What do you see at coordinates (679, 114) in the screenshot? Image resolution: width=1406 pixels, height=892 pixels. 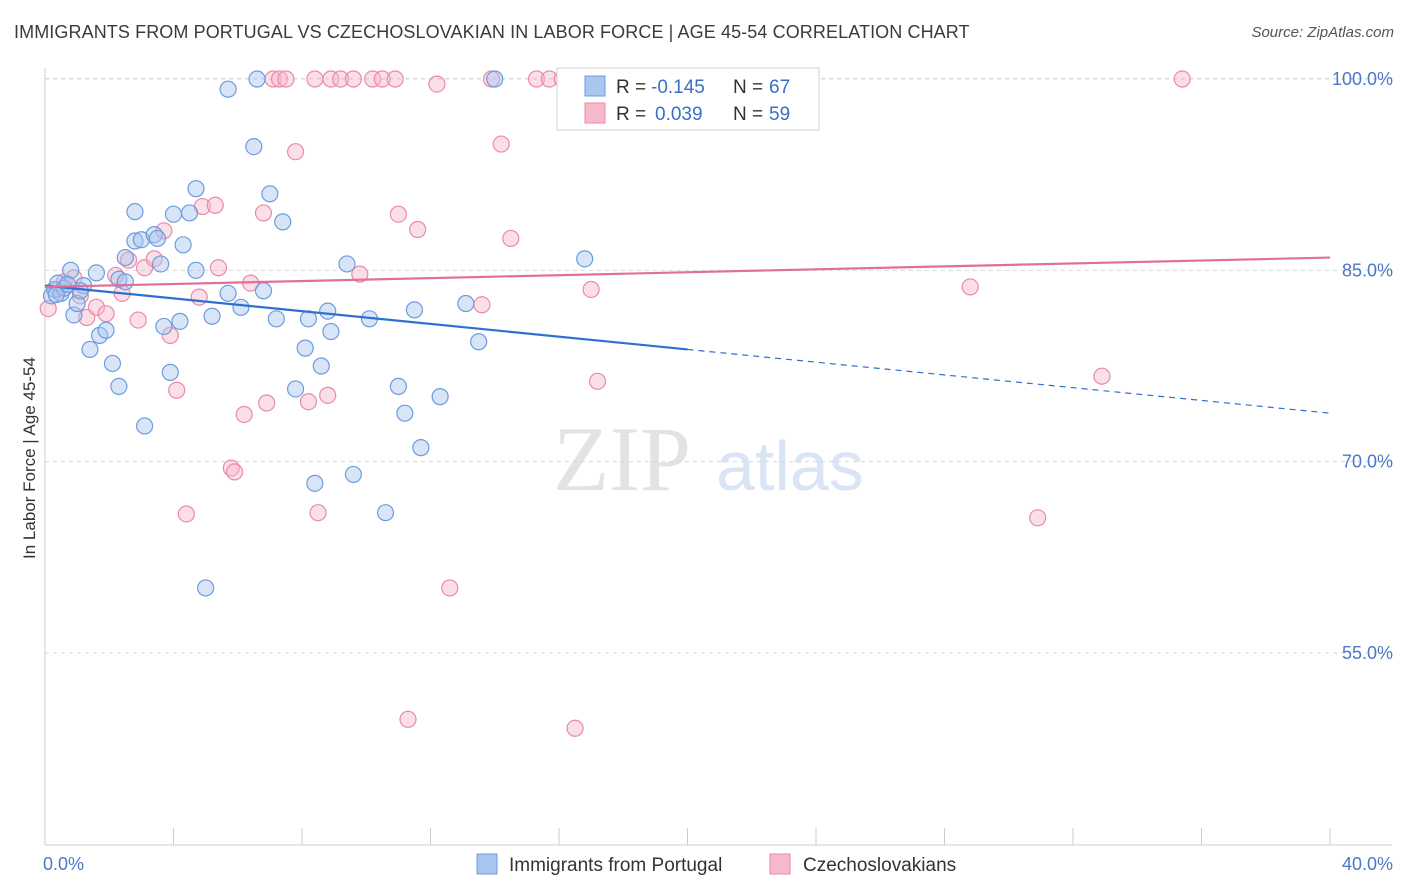 I see `legend-r-value-czechoslovakians: 0.039` at bounding box center [679, 114].